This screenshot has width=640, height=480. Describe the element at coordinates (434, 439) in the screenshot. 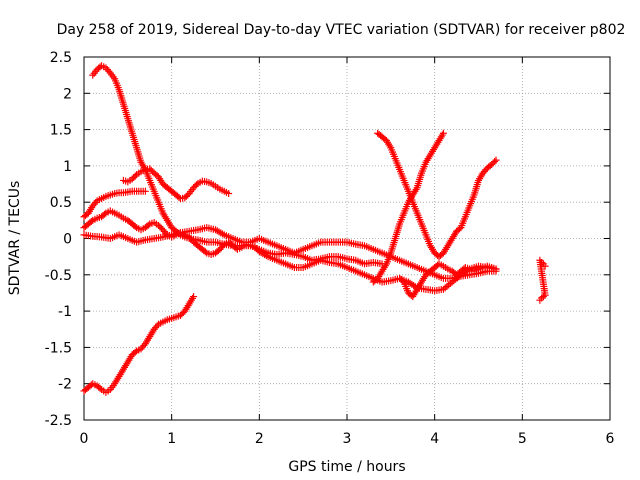

I see `x-tick-label: 4` at that location.